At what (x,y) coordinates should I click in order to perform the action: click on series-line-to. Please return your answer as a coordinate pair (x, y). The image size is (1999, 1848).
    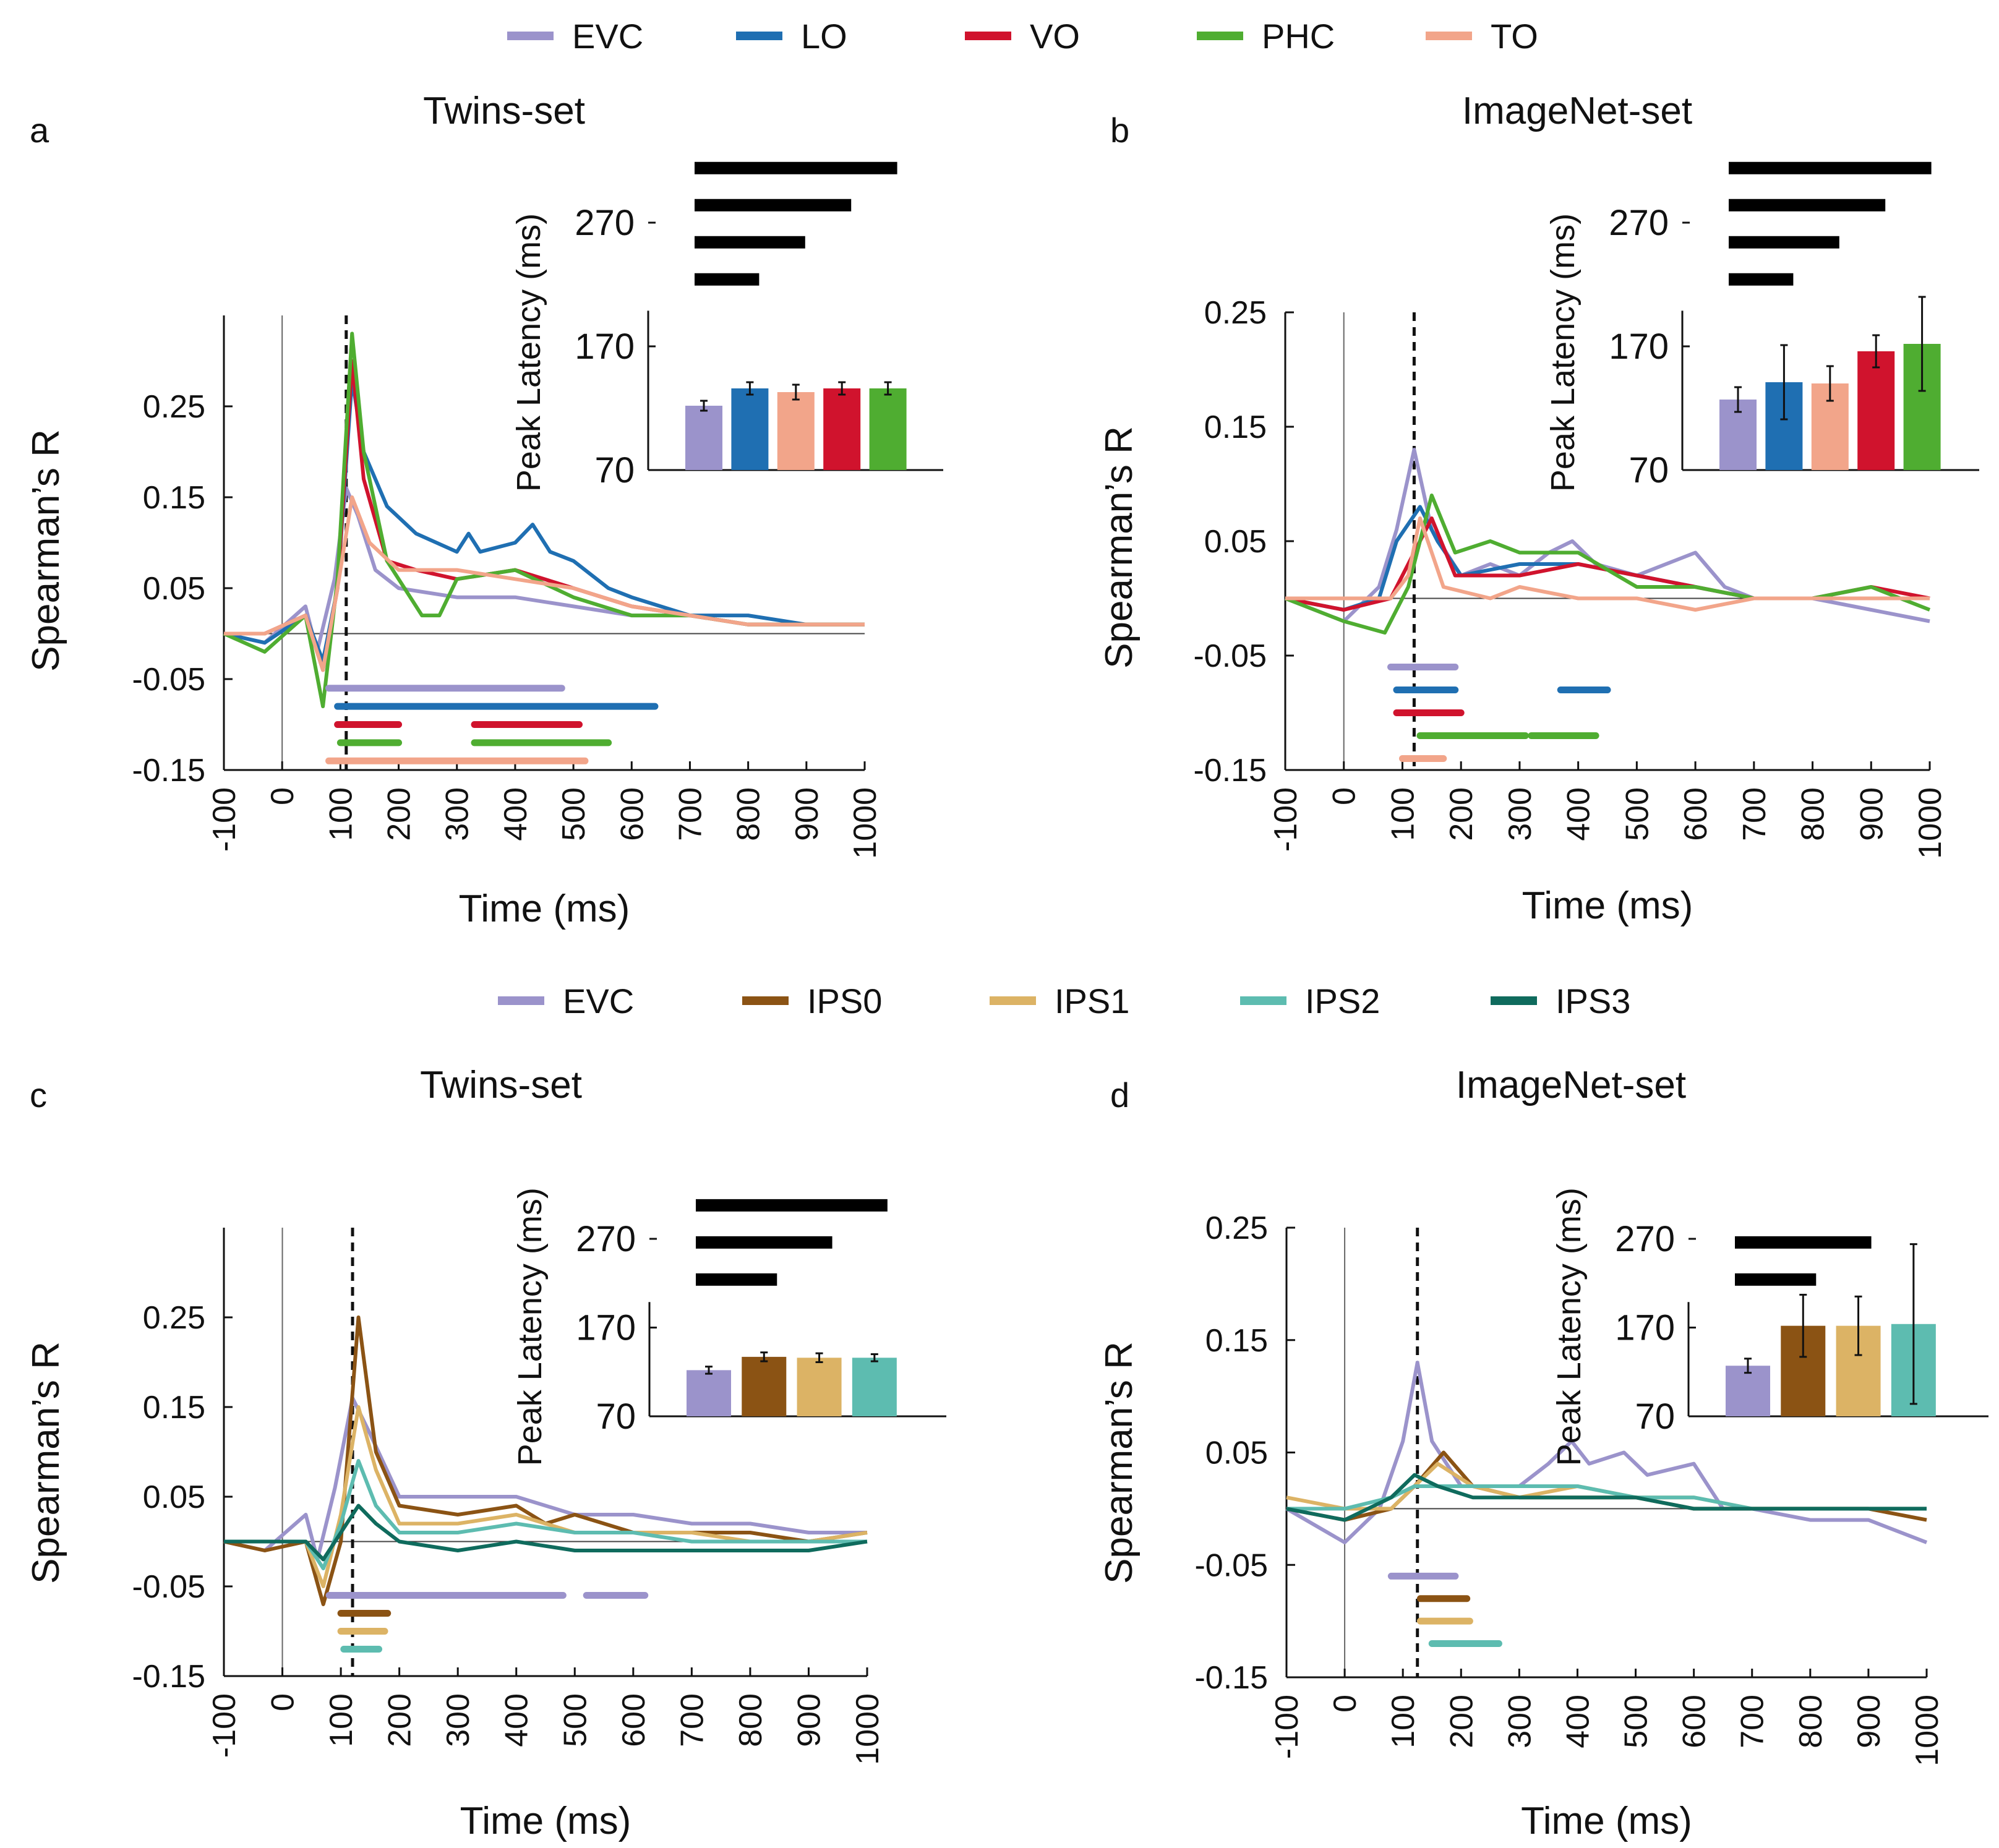
    Looking at the image, I should click on (544, 583).